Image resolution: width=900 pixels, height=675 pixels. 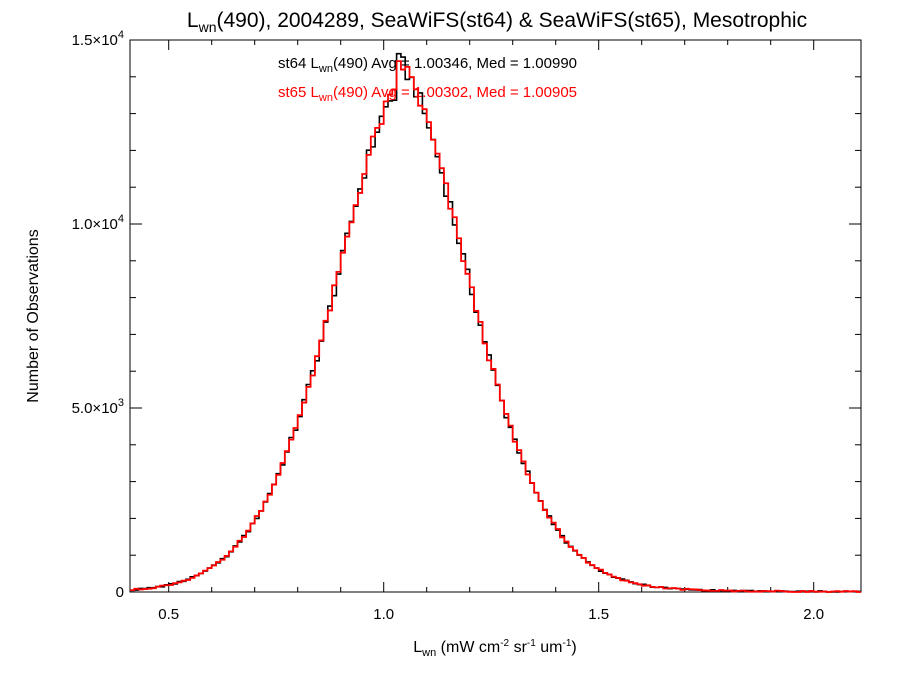 I want to click on x-tick-label: 1.0, so click(x=383, y=614).